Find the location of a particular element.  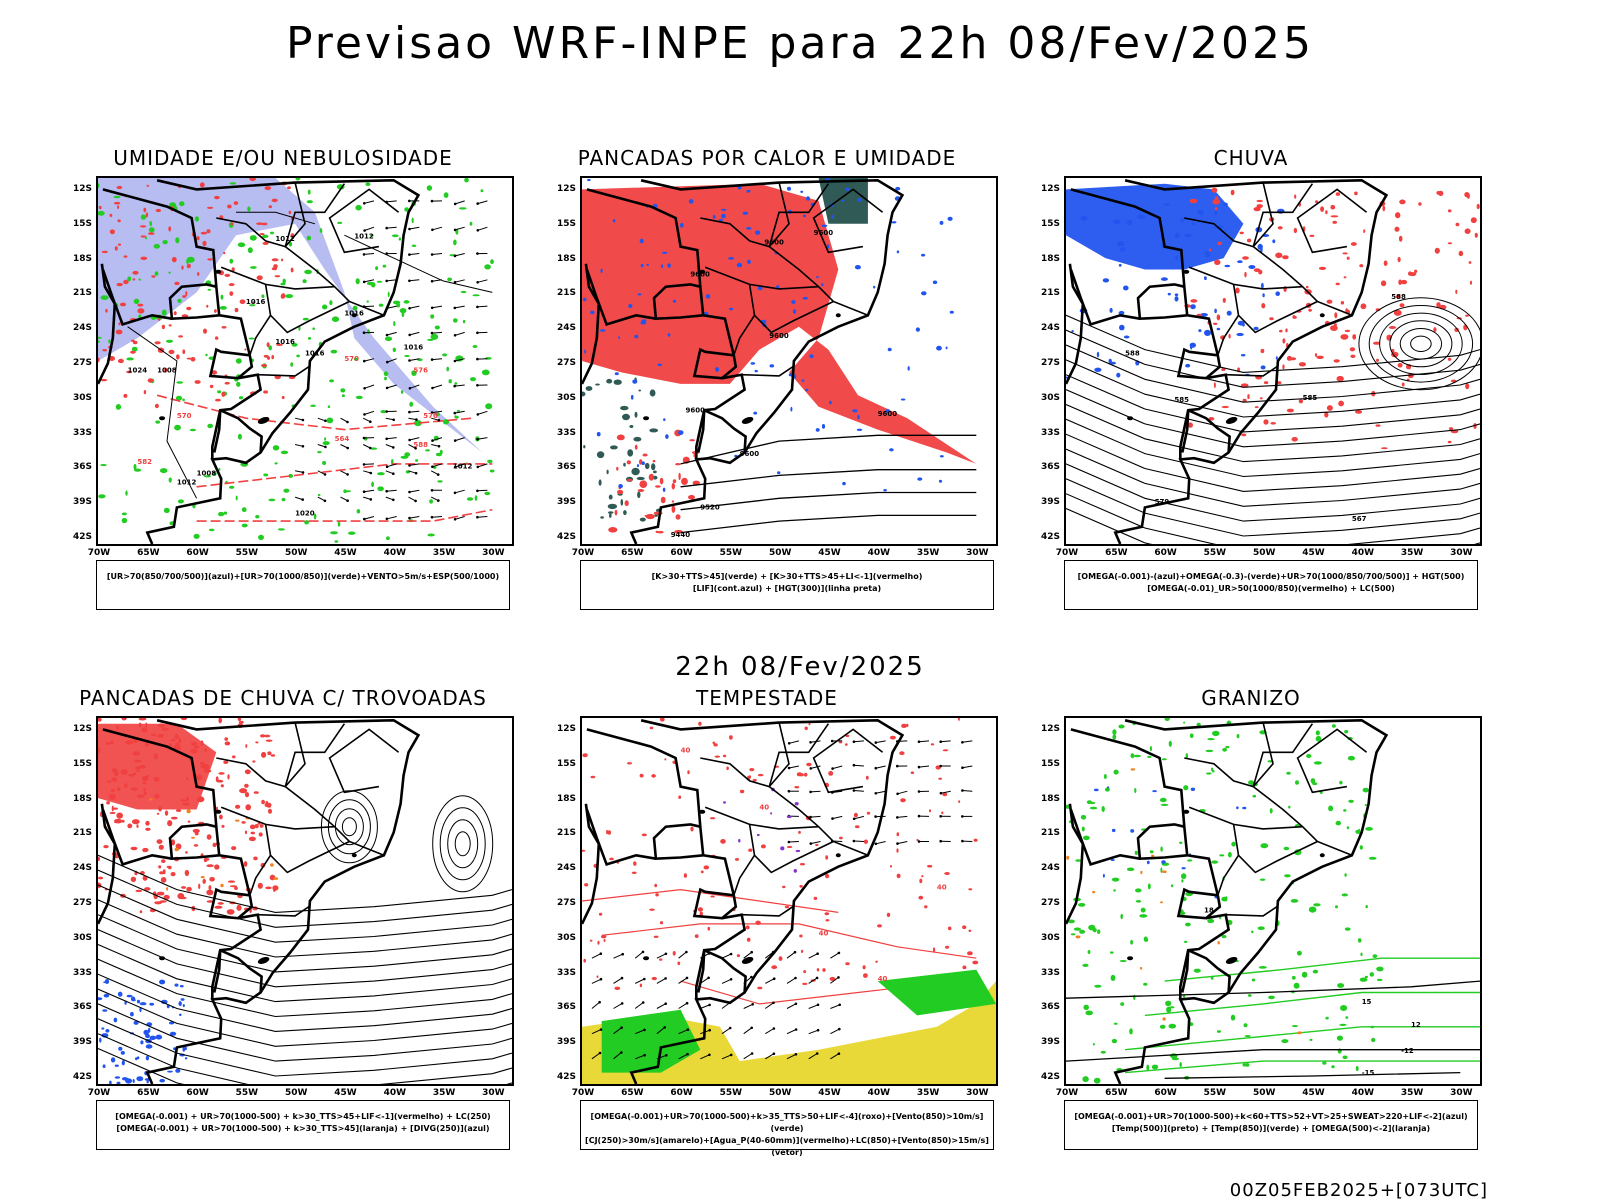

lon-tick-label: 65W is located at coordinates (148, 553).